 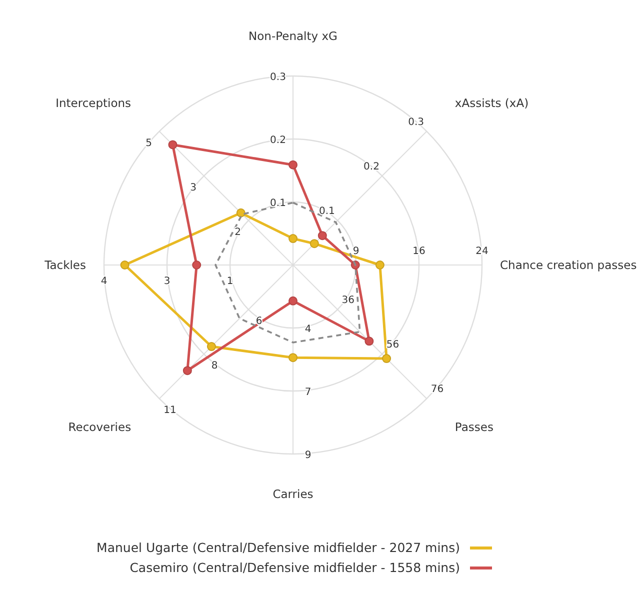 What do you see at coordinates (149, 143) in the screenshot?
I see `text: 5` at bounding box center [149, 143].